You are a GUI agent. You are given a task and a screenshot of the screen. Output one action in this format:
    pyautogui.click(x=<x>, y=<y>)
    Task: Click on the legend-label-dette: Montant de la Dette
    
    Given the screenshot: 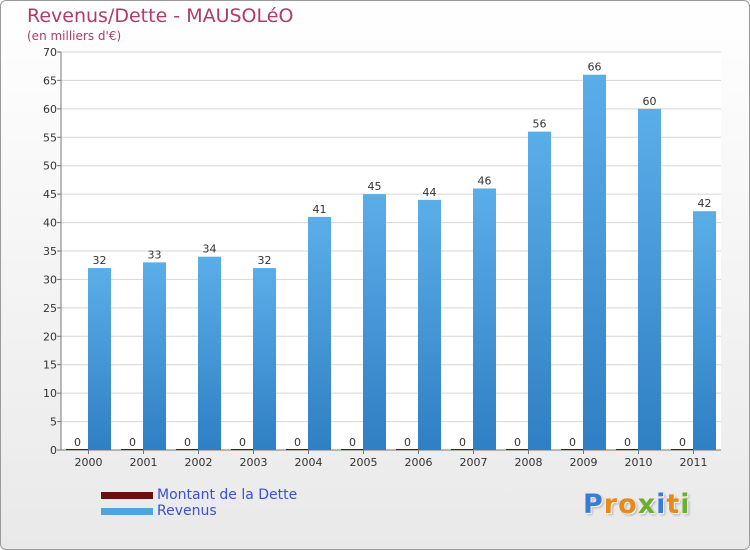 What is the action you would take?
    pyautogui.click(x=227, y=495)
    